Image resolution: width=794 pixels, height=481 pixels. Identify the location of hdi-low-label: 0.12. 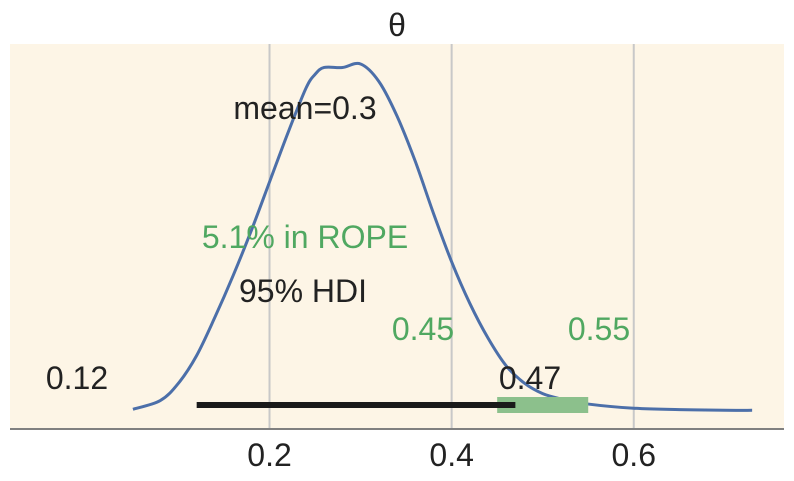
(77, 378).